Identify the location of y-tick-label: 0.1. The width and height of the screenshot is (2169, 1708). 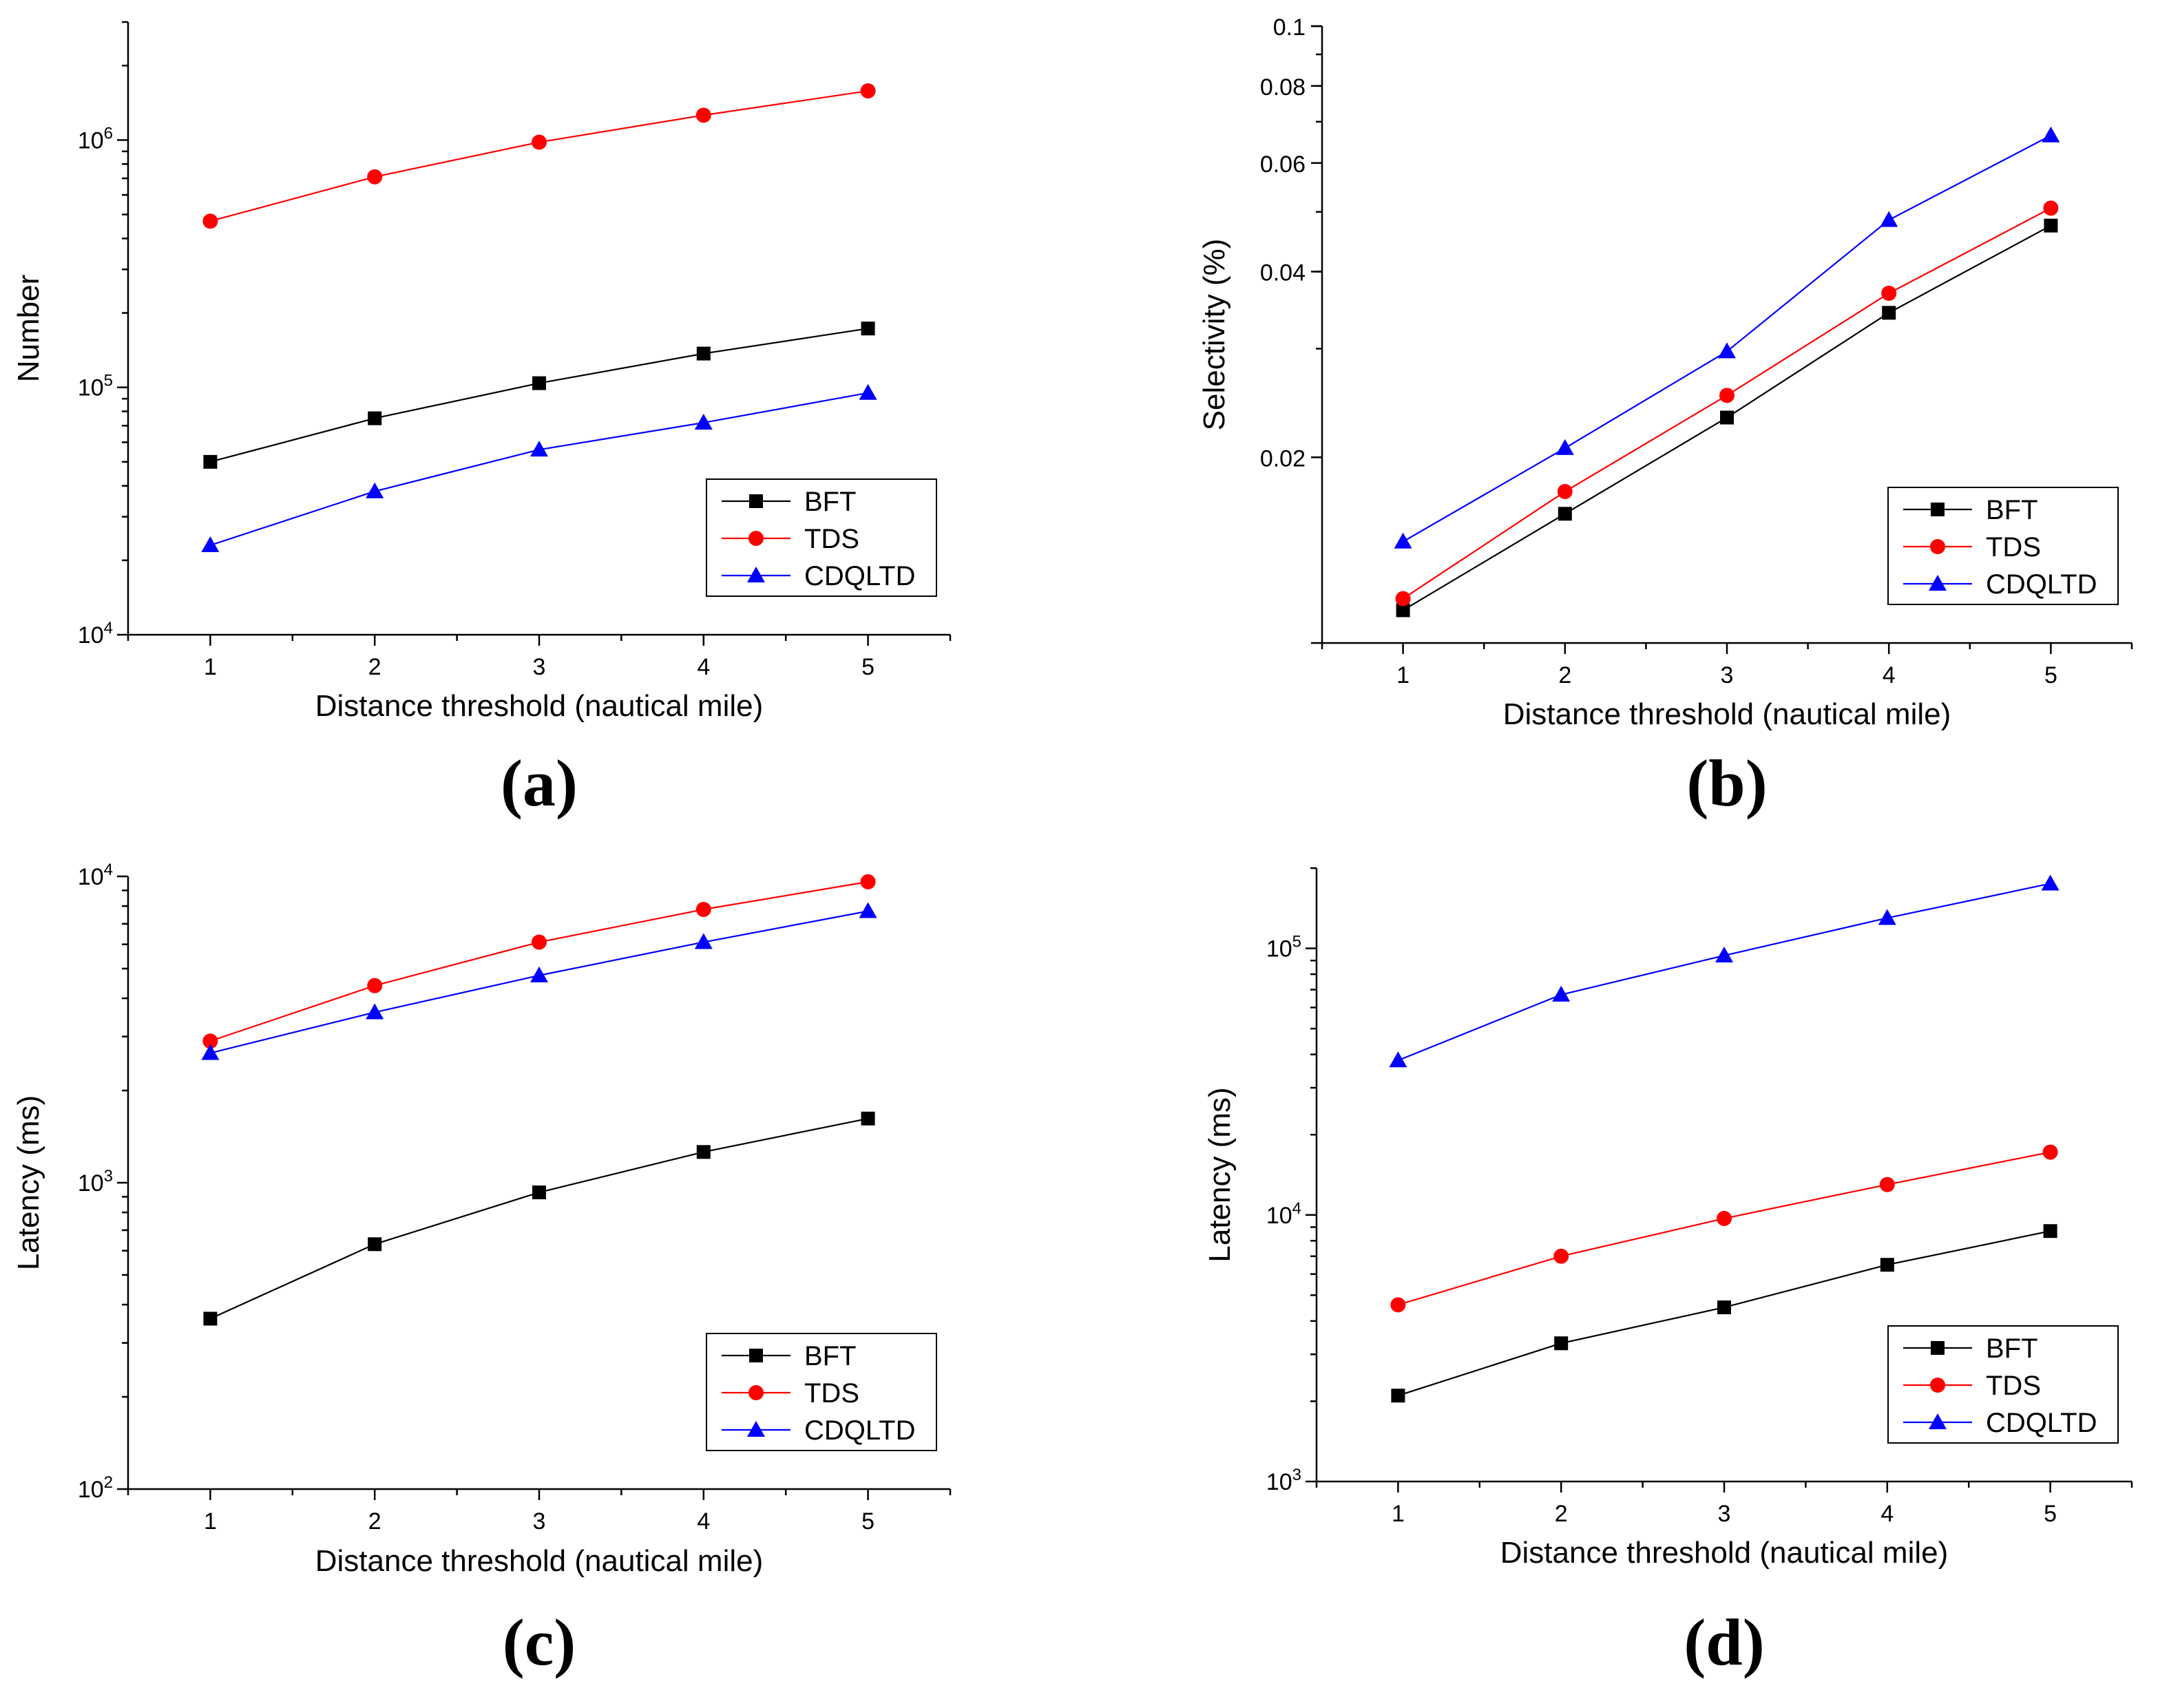
(1289, 27).